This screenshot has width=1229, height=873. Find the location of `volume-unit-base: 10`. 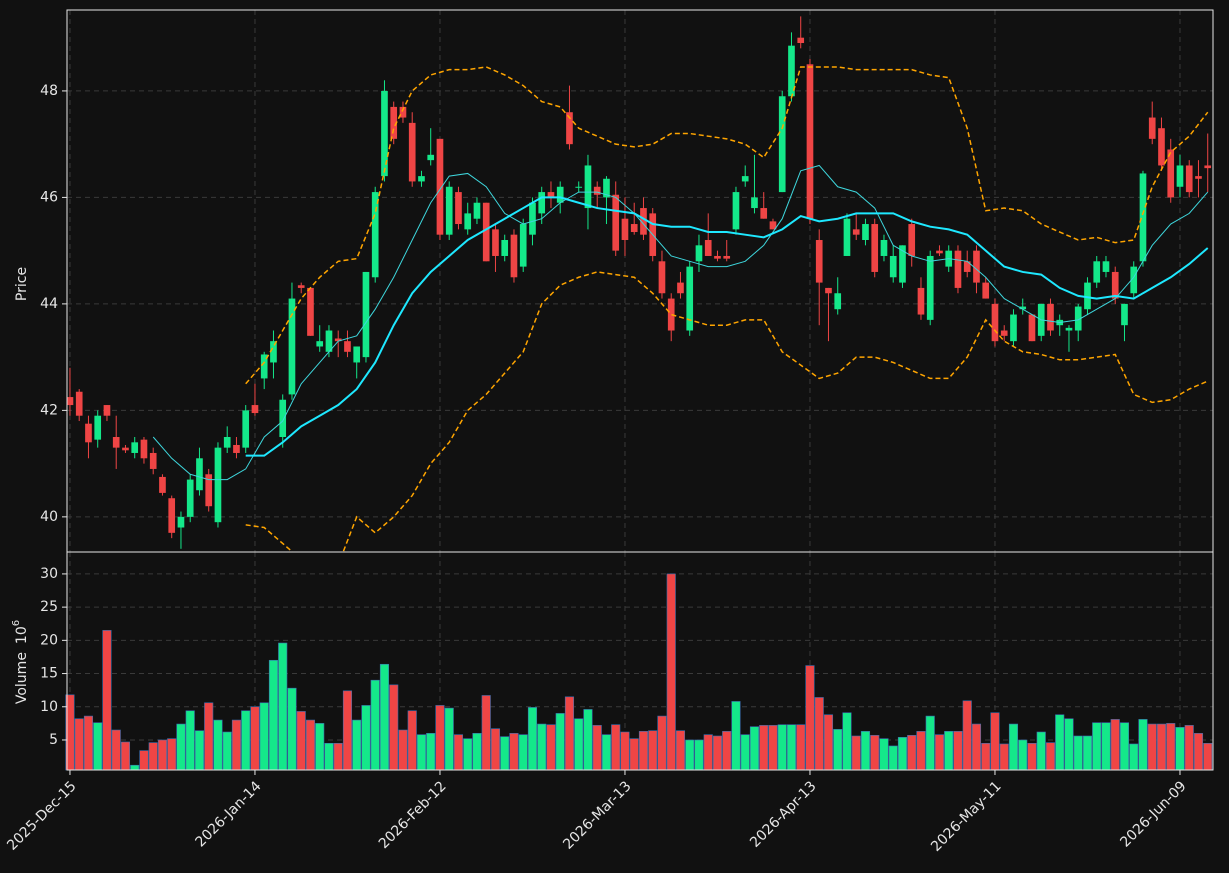

volume-unit-base: 10 is located at coordinates (22, 635).